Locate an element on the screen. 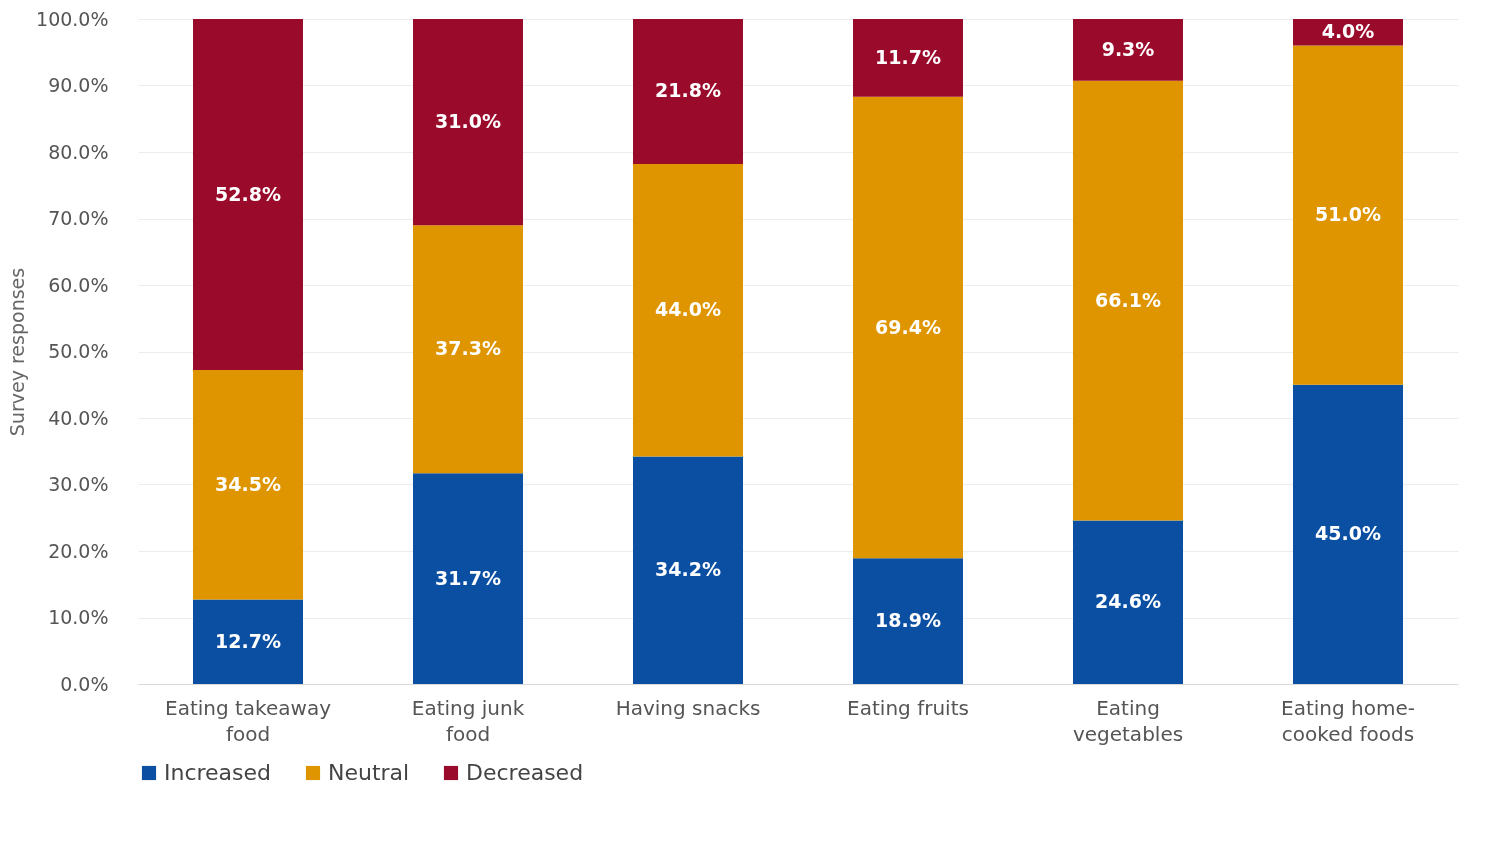 This screenshot has width=1488, height=853. data-label: 34.5% is located at coordinates (248, 483).